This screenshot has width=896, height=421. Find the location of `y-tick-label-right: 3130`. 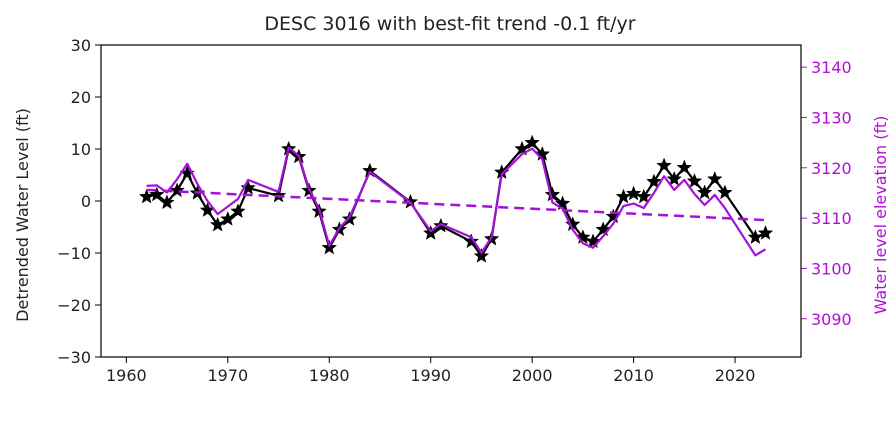

y-tick-label-right: 3130 is located at coordinates (831, 117).